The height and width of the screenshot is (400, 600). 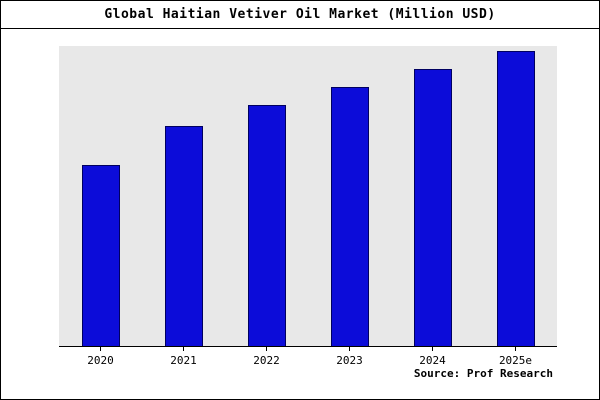 What do you see at coordinates (432, 360) in the screenshot?
I see `x-axis-label: 2024` at bounding box center [432, 360].